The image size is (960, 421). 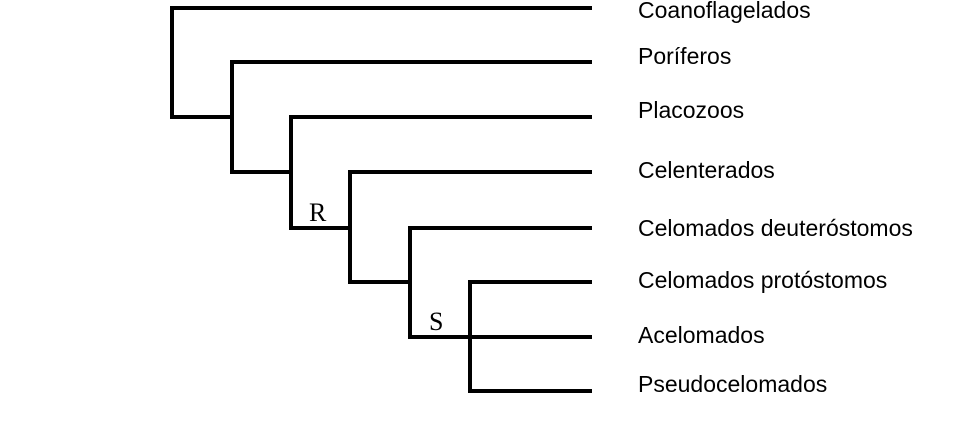 I want to click on leaf-label: Celomados protóstomos, so click(x=762, y=280).